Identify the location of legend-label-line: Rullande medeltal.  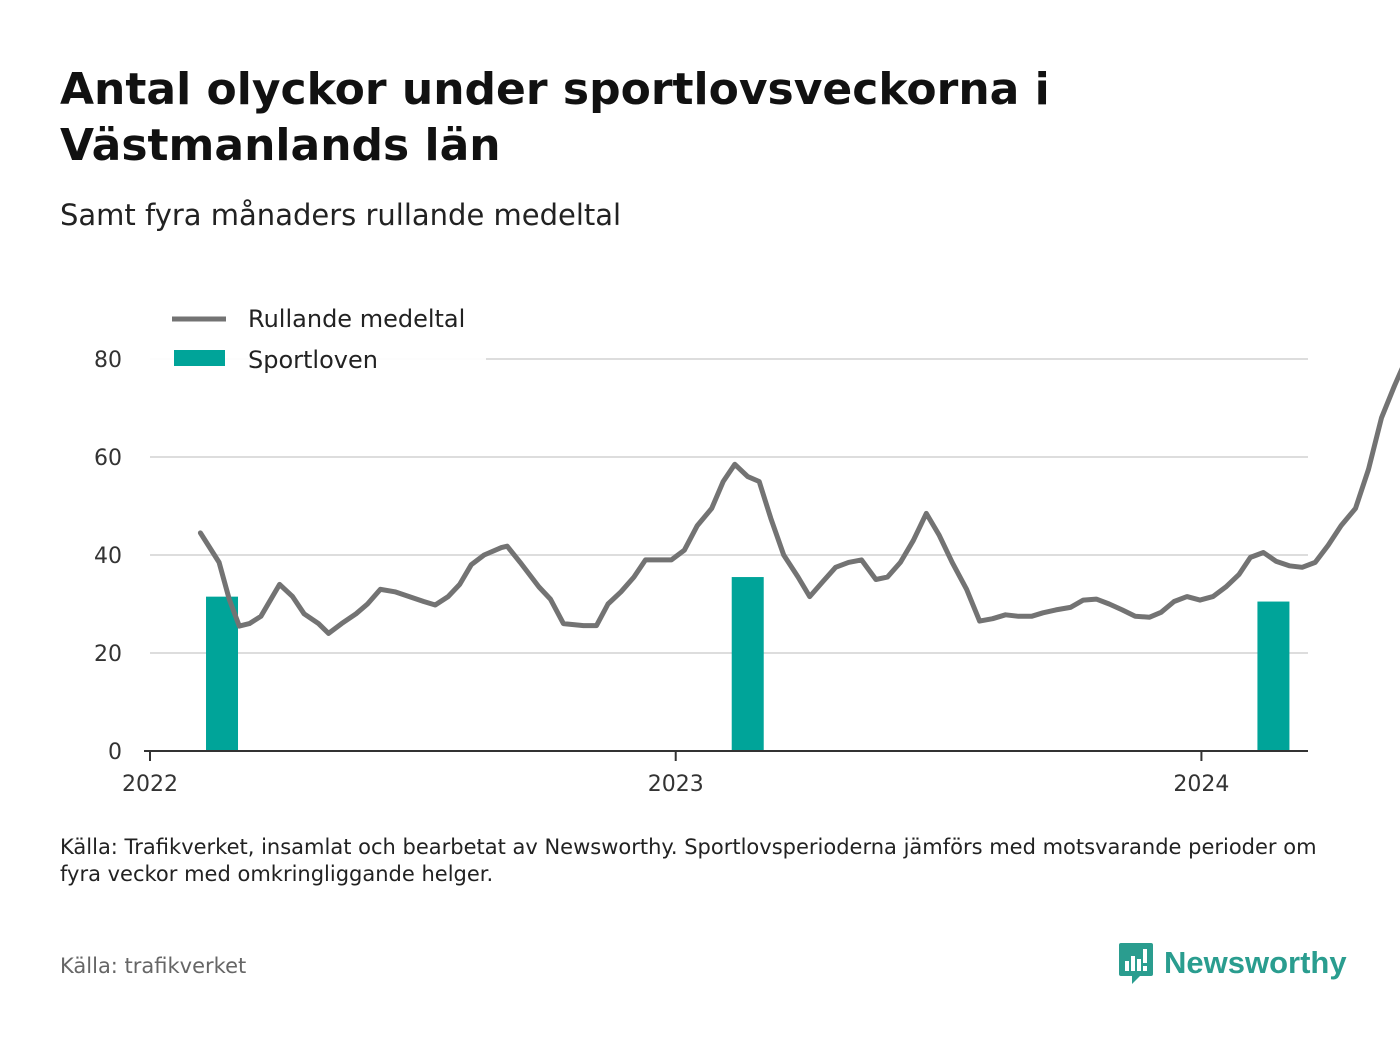
(356, 319).